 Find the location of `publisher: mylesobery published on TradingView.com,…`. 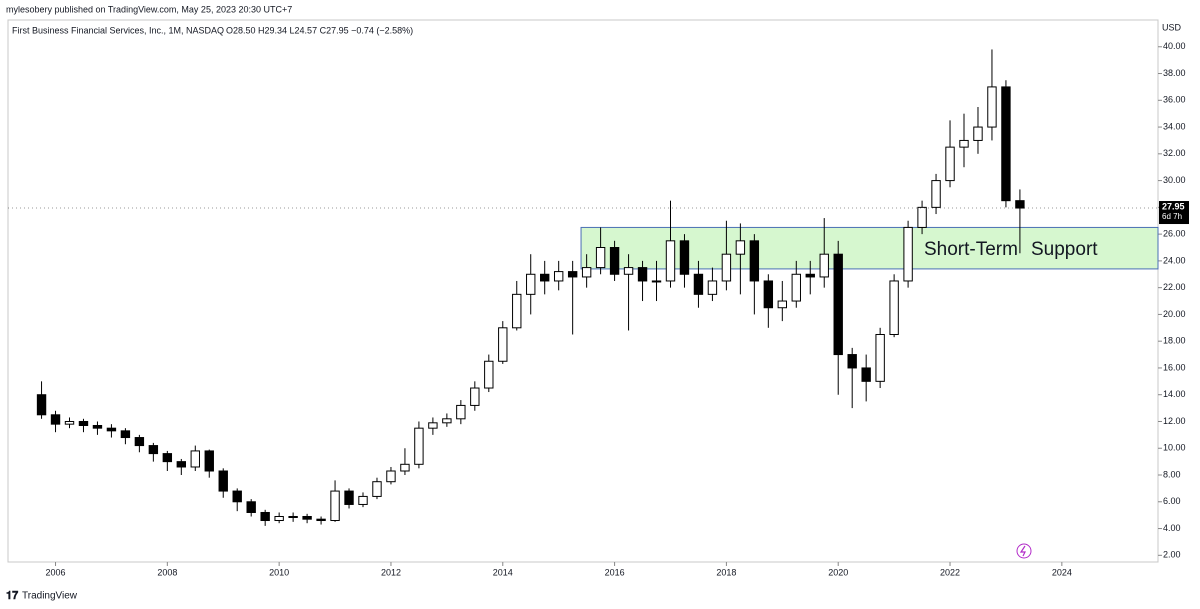

publisher: mylesobery published on TradingView.com,… is located at coordinates (149, 9).